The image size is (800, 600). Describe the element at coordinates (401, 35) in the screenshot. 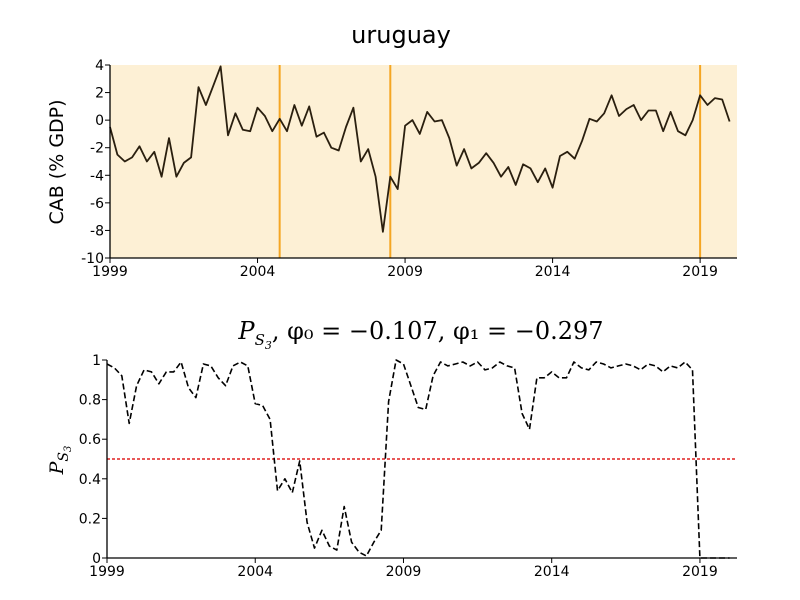

I see `top-chart-title: uruguay` at that location.